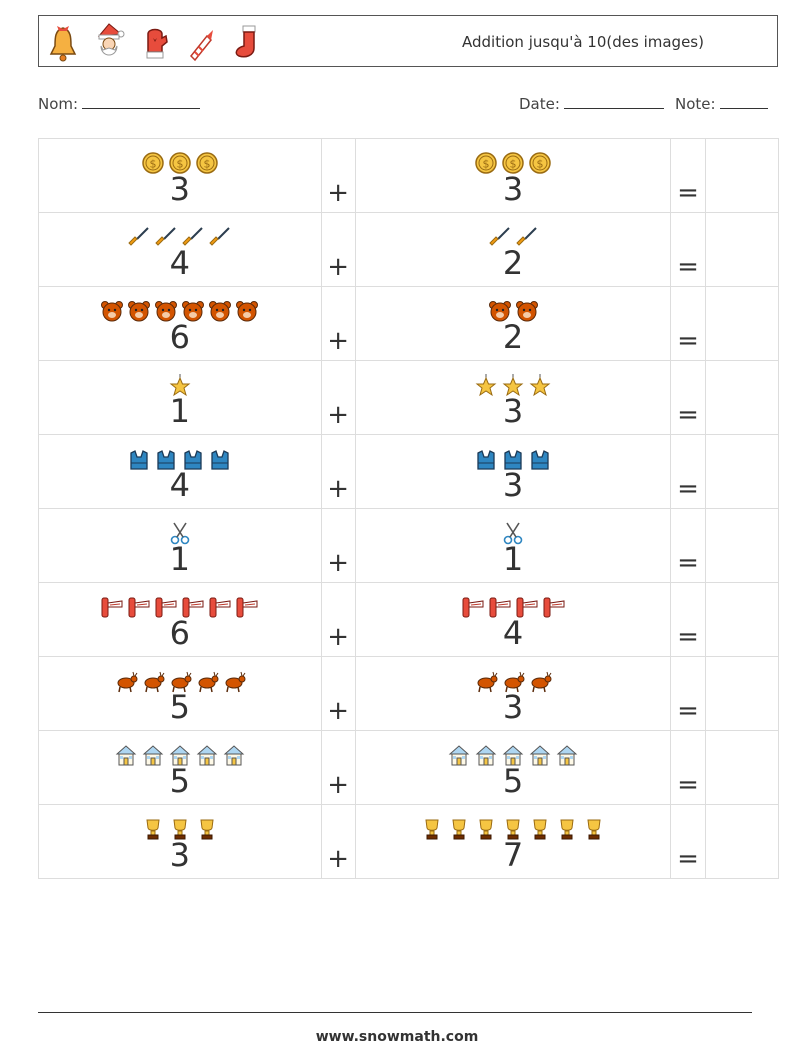 The height and width of the screenshot is (1053, 794). Describe the element at coordinates (513, 559) in the screenshot. I see `addend-number: 1` at that location.